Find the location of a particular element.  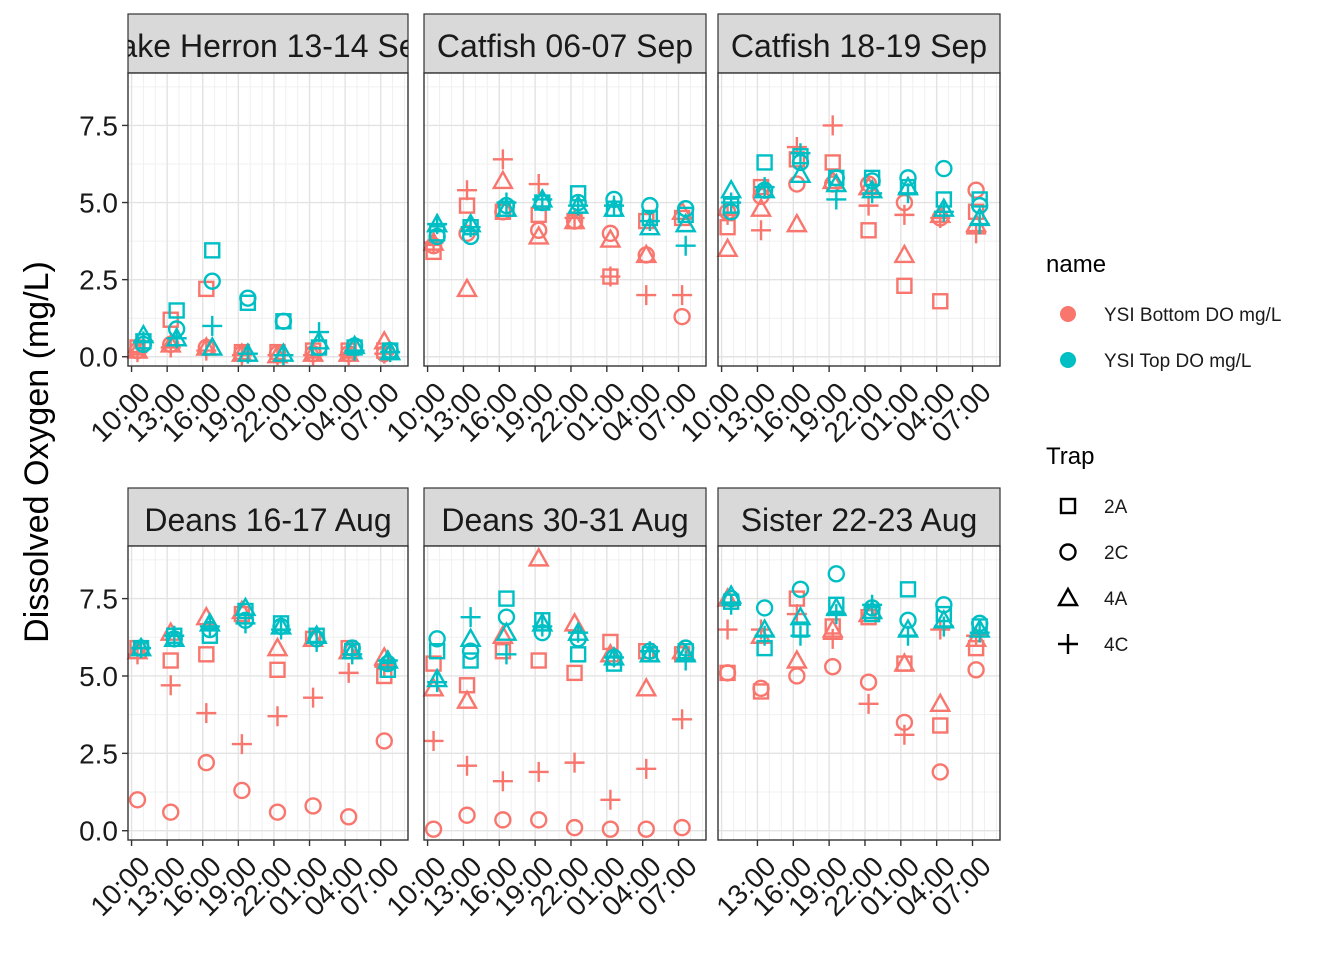

legend-label: YSI Bottom DO mg/L is located at coordinates (1192, 315).